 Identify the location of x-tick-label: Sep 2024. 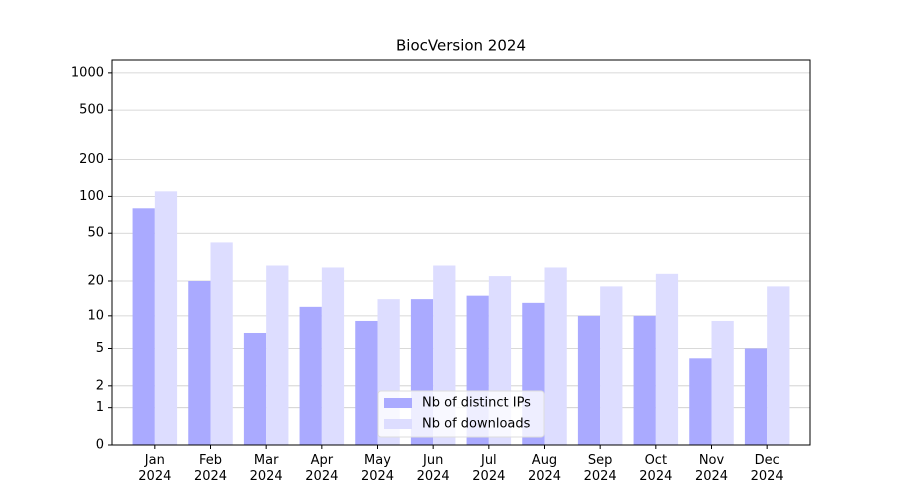
(600, 468).